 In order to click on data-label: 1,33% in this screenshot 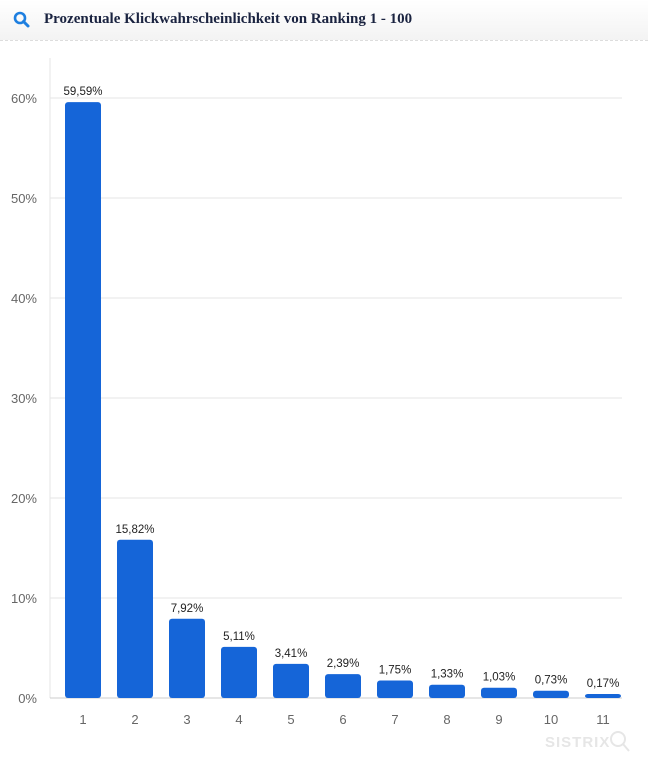, I will do `click(447, 675)`.